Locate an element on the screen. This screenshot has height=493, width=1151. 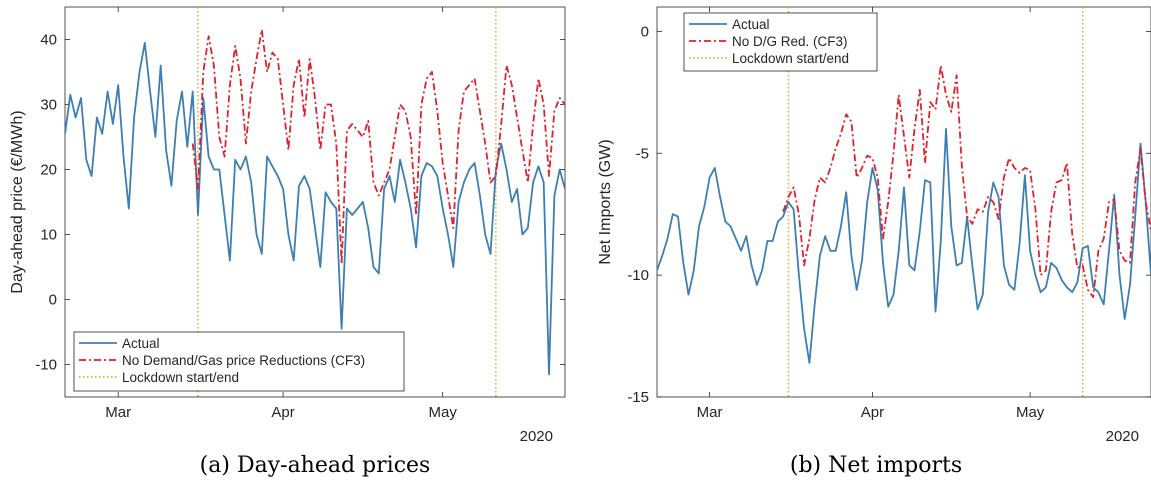
y-tick-label: 40 is located at coordinates (48, 40).